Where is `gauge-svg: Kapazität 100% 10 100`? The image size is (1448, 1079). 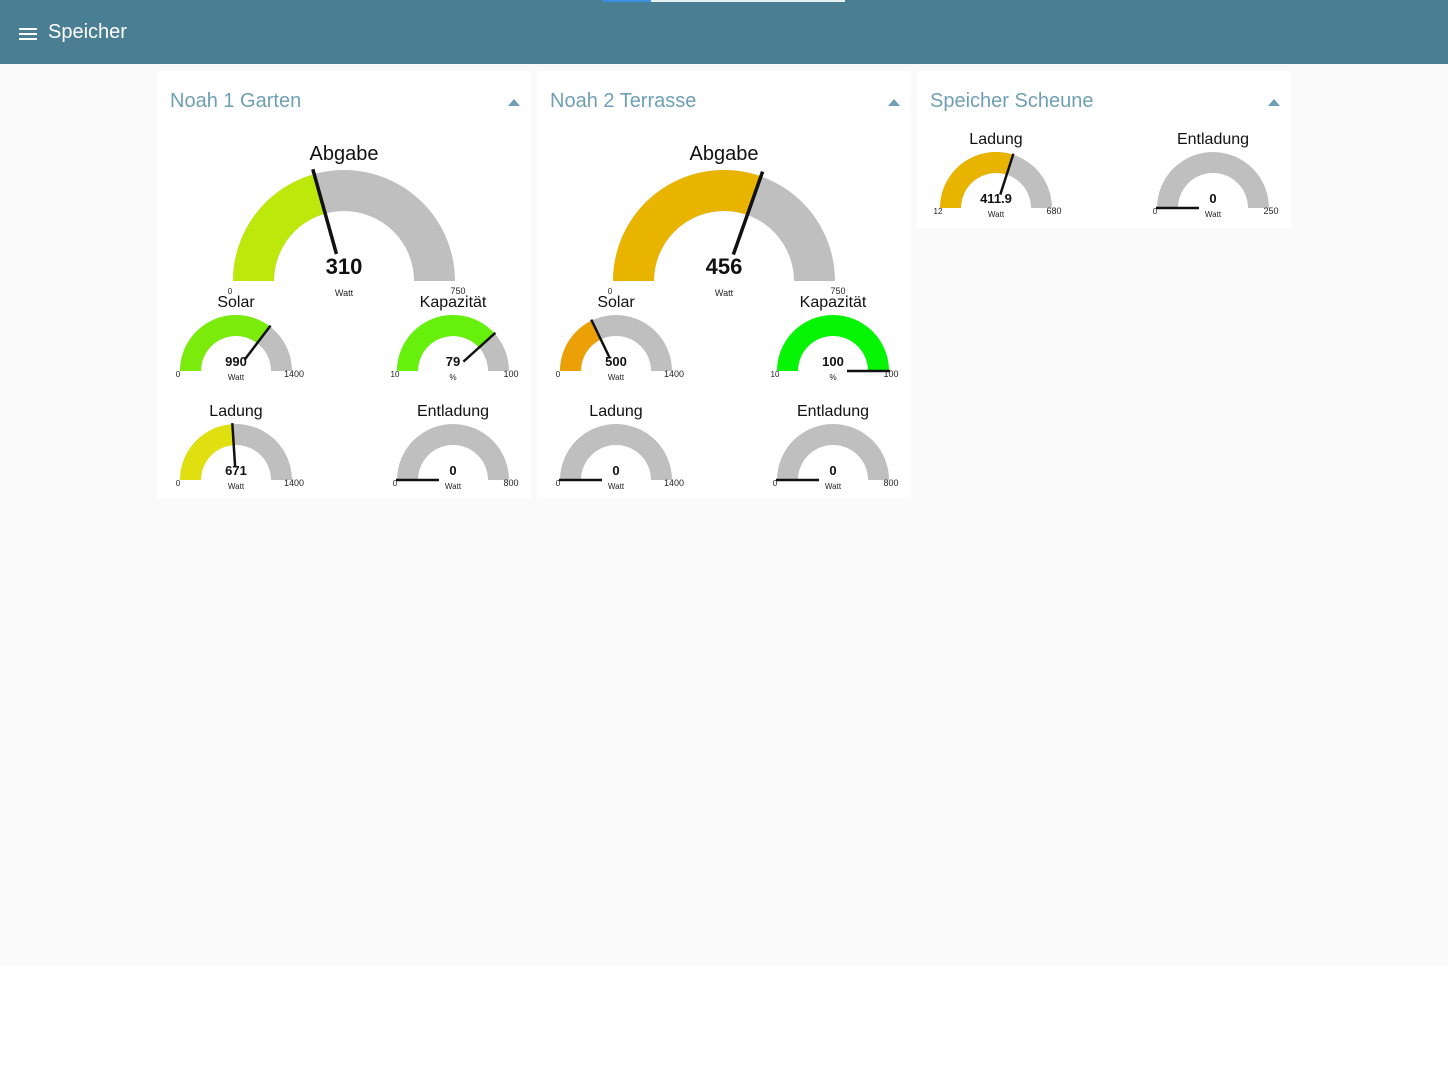 gauge-svg: Kapazität 100% 10 100 is located at coordinates (835, 338).